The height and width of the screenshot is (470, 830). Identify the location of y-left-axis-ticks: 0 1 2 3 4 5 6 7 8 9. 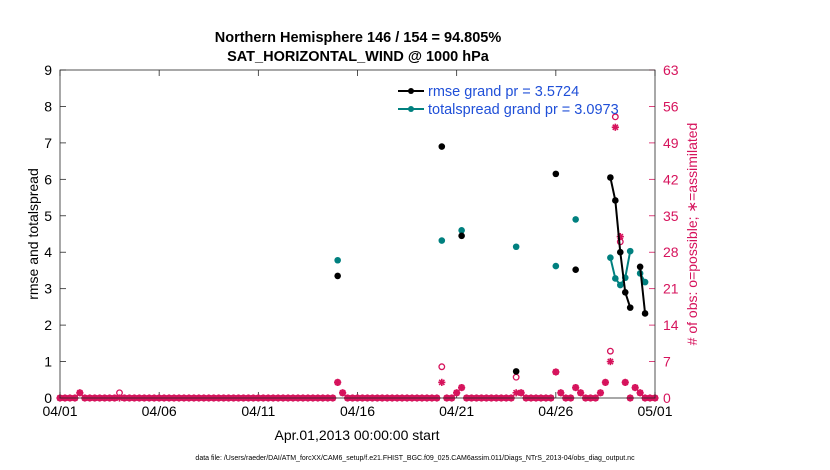
(55, 234).